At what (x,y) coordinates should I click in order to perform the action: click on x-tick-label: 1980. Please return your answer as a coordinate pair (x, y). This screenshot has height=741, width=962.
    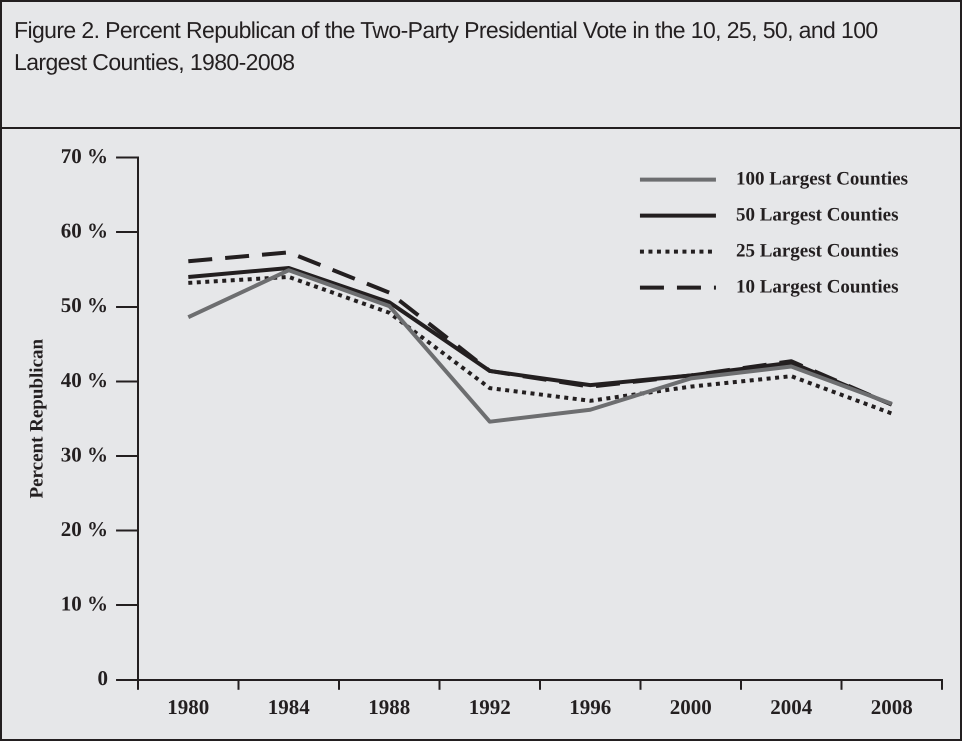
    Looking at the image, I should click on (188, 706).